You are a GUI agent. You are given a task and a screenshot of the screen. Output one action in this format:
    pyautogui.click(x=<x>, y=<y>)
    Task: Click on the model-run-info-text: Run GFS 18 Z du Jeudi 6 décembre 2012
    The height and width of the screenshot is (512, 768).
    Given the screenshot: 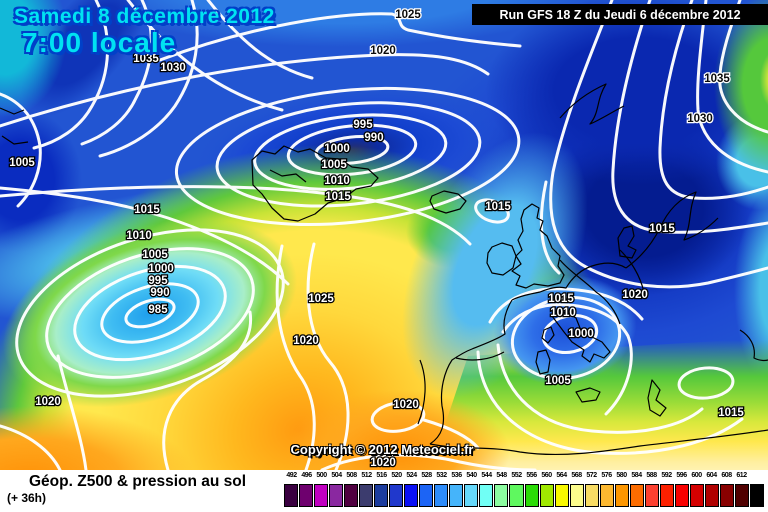 What is the action you would take?
    pyautogui.click(x=620, y=14)
    